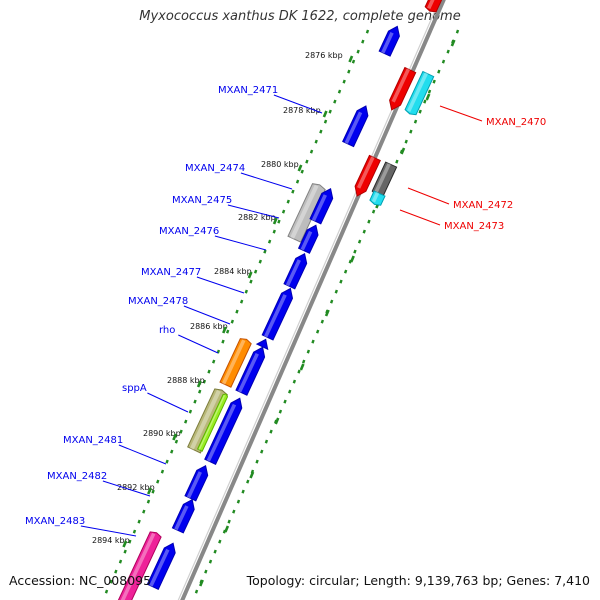 Image resolution: width=600 pixels, height=600 pixels. Describe the element at coordinates (209, 326) in the screenshot. I see `tick-label: 2886 kbp` at that location.